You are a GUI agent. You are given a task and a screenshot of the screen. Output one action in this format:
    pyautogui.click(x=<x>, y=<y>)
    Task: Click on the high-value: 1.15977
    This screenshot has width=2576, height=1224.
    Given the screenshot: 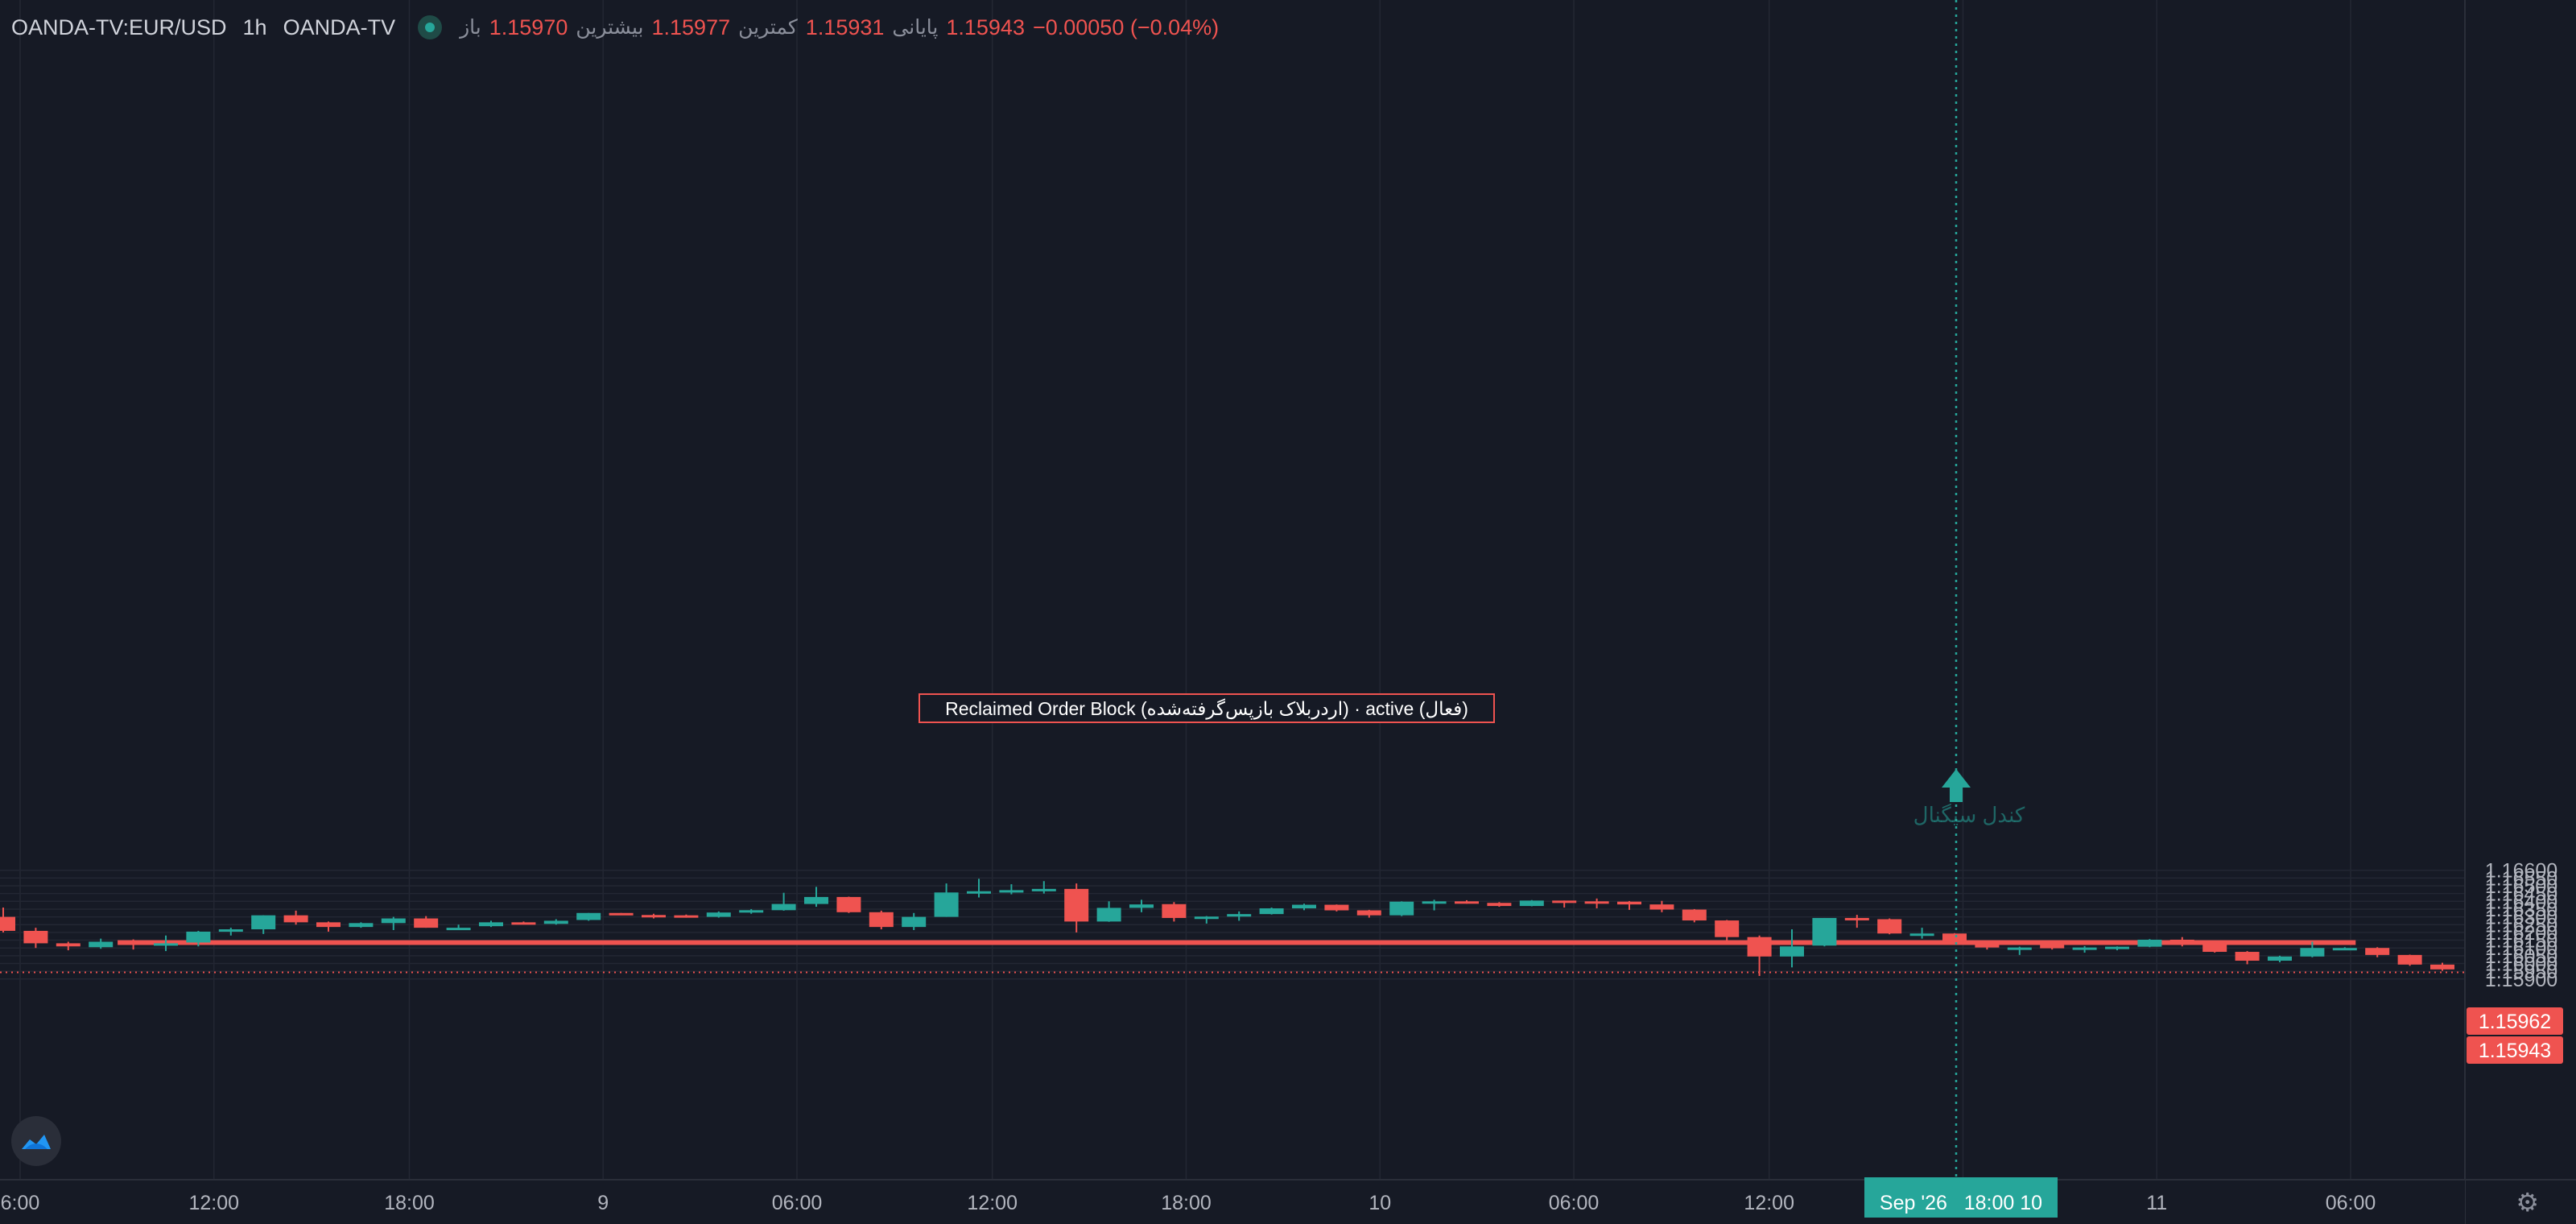 What is the action you would take?
    pyautogui.click(x=691, y=26)
    